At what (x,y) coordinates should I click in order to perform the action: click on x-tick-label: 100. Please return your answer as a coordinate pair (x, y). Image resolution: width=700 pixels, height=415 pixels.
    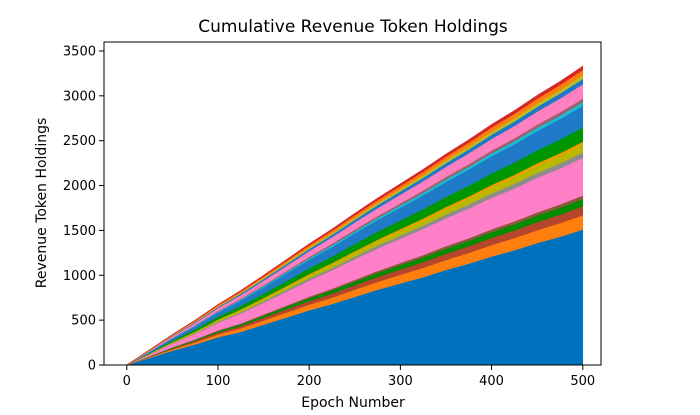
    Looking at the image, I should click on (218, 381).